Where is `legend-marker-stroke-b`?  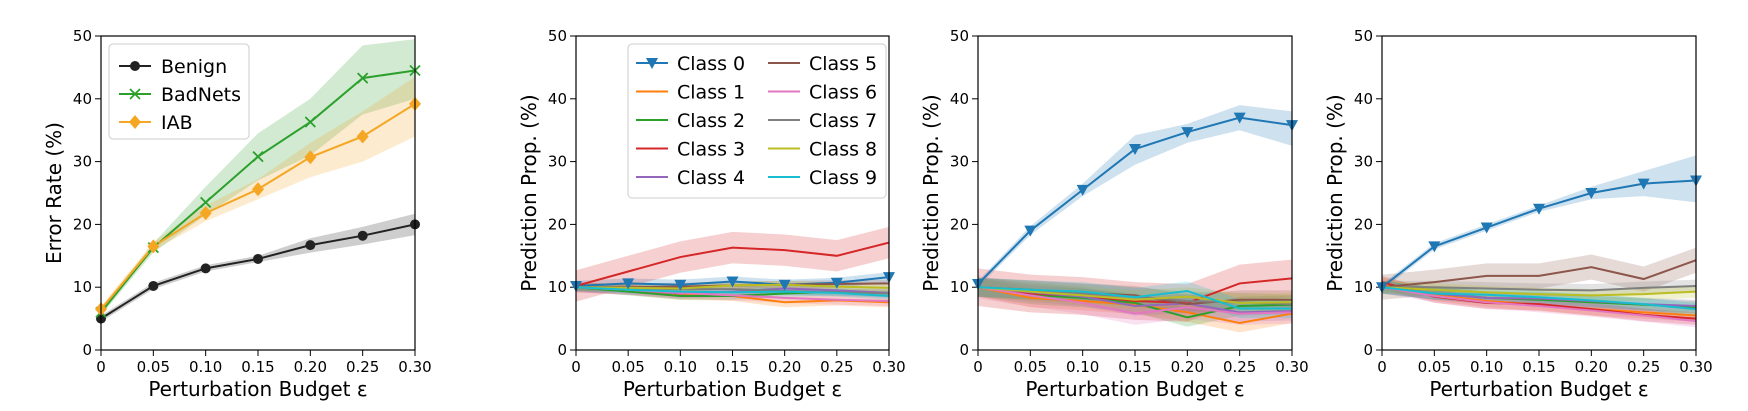 legend-marker-stroke-b is located at coordinates (135, 94).